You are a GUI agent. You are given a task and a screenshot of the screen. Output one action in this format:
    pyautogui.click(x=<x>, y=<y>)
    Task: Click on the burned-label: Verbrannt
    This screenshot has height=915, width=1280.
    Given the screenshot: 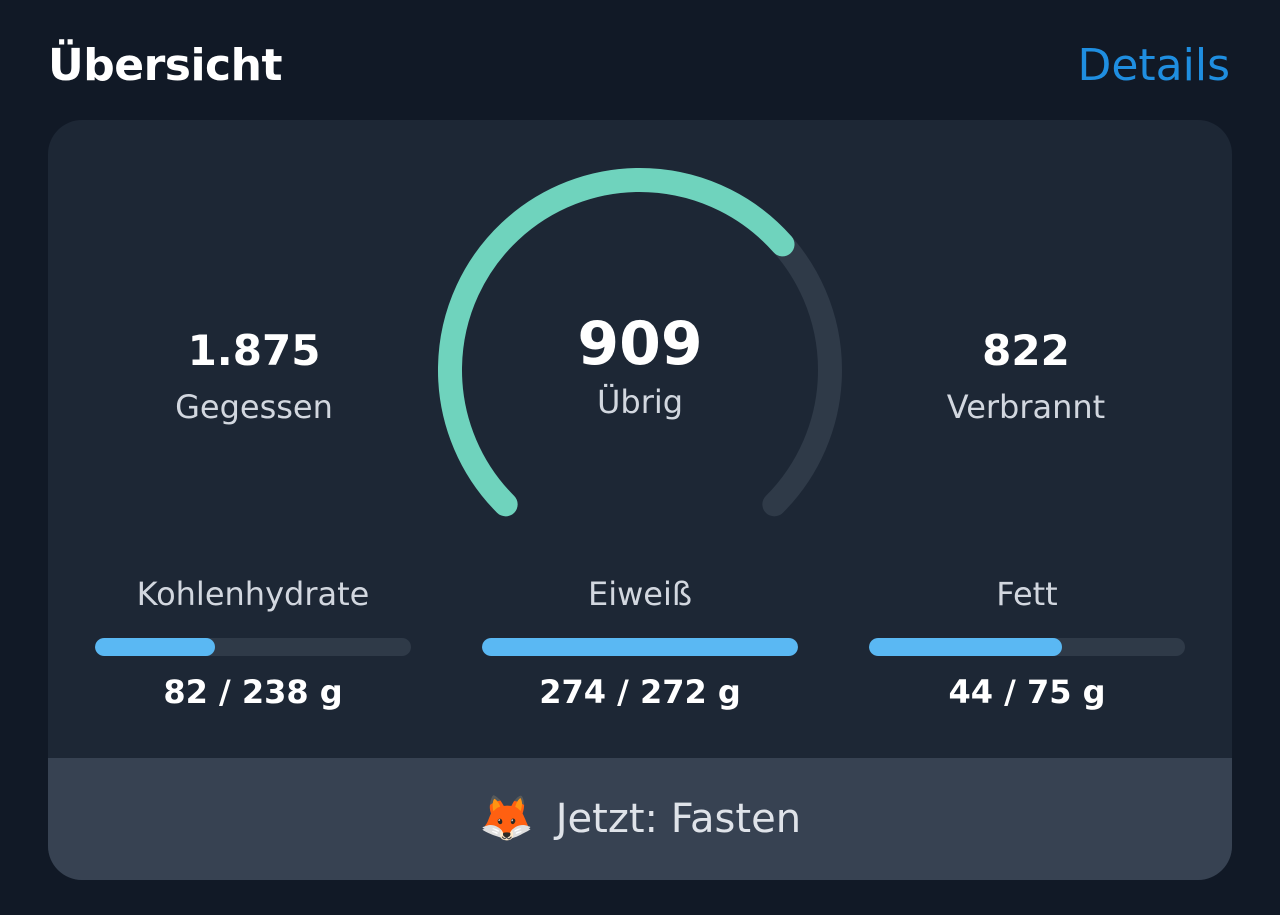 What is the action you would take?
    pyautogui.click(x=1026, y=407)
    